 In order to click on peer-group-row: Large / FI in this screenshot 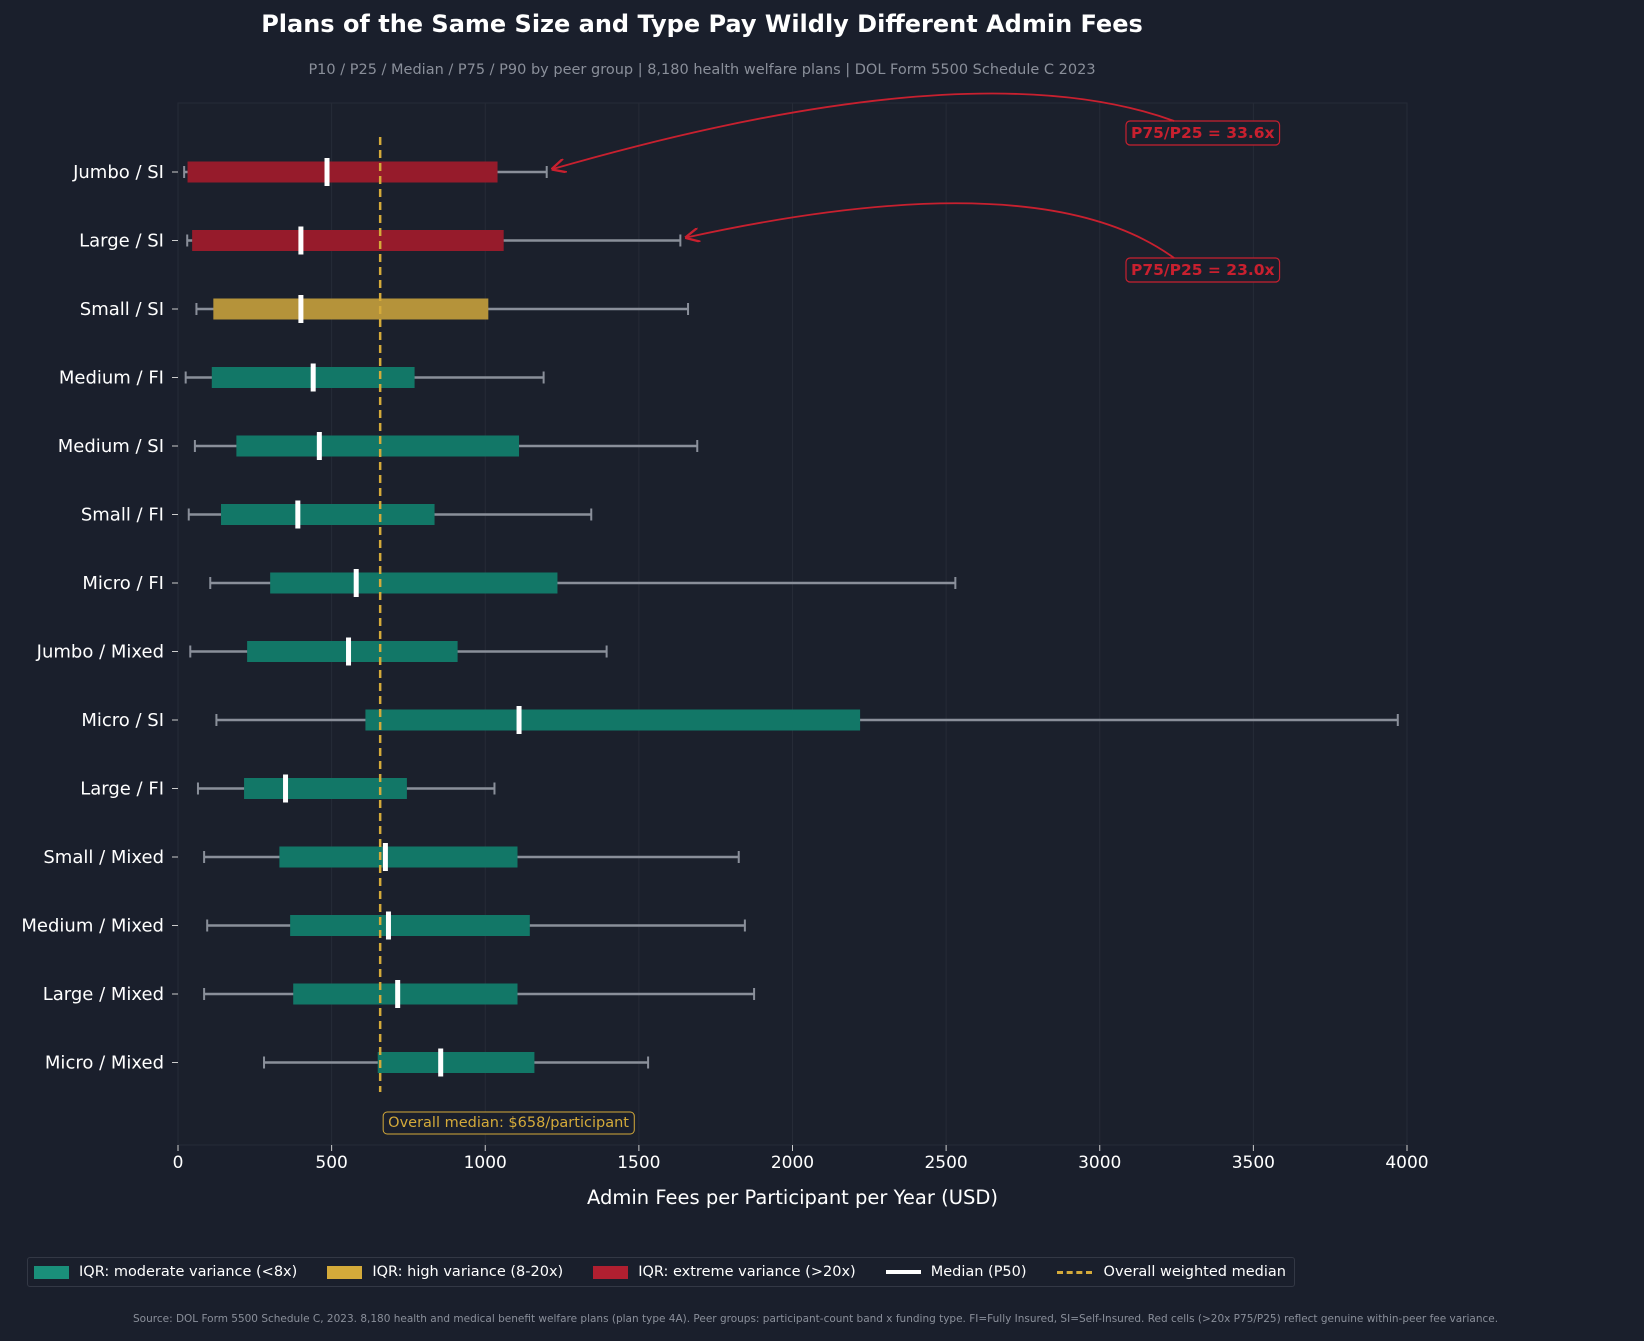, I will do `click(288, 788)`.